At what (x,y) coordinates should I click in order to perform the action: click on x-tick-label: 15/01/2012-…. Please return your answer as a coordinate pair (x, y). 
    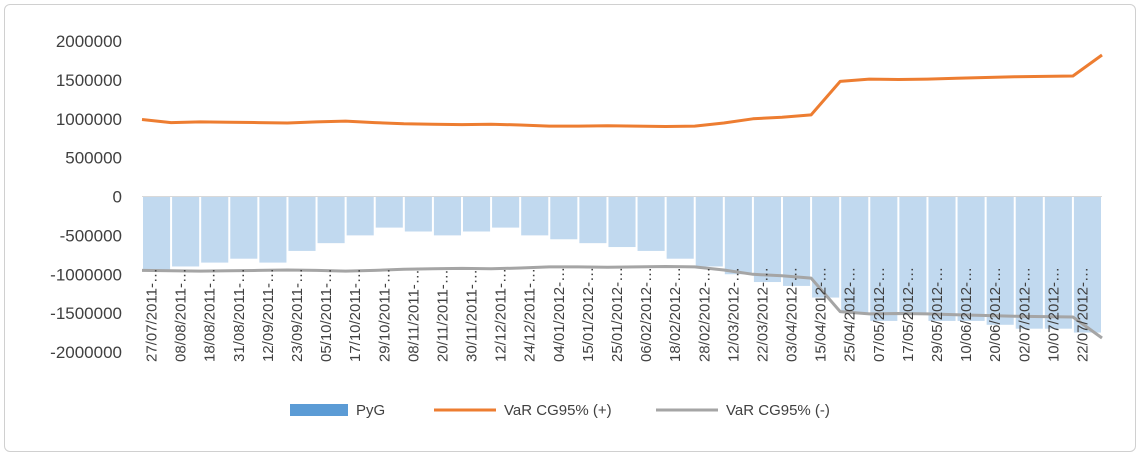
    Looking at the image, I should click on (588, 314).